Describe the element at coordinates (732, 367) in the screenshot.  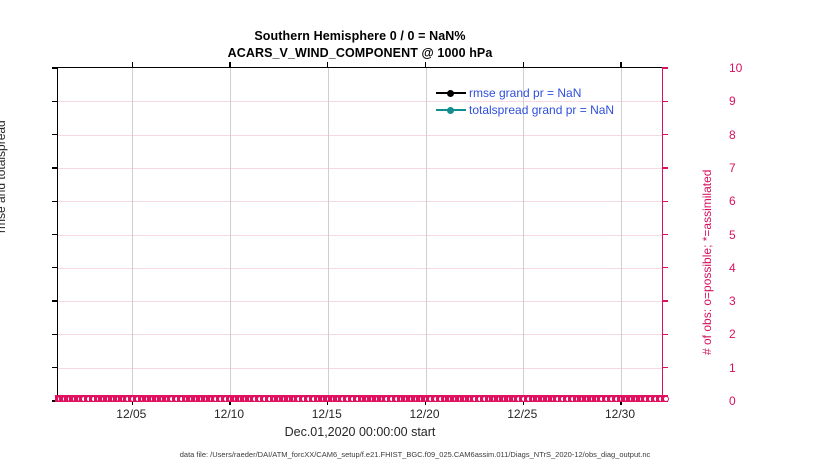
I see `y-tick-label-right: 1` at that location.